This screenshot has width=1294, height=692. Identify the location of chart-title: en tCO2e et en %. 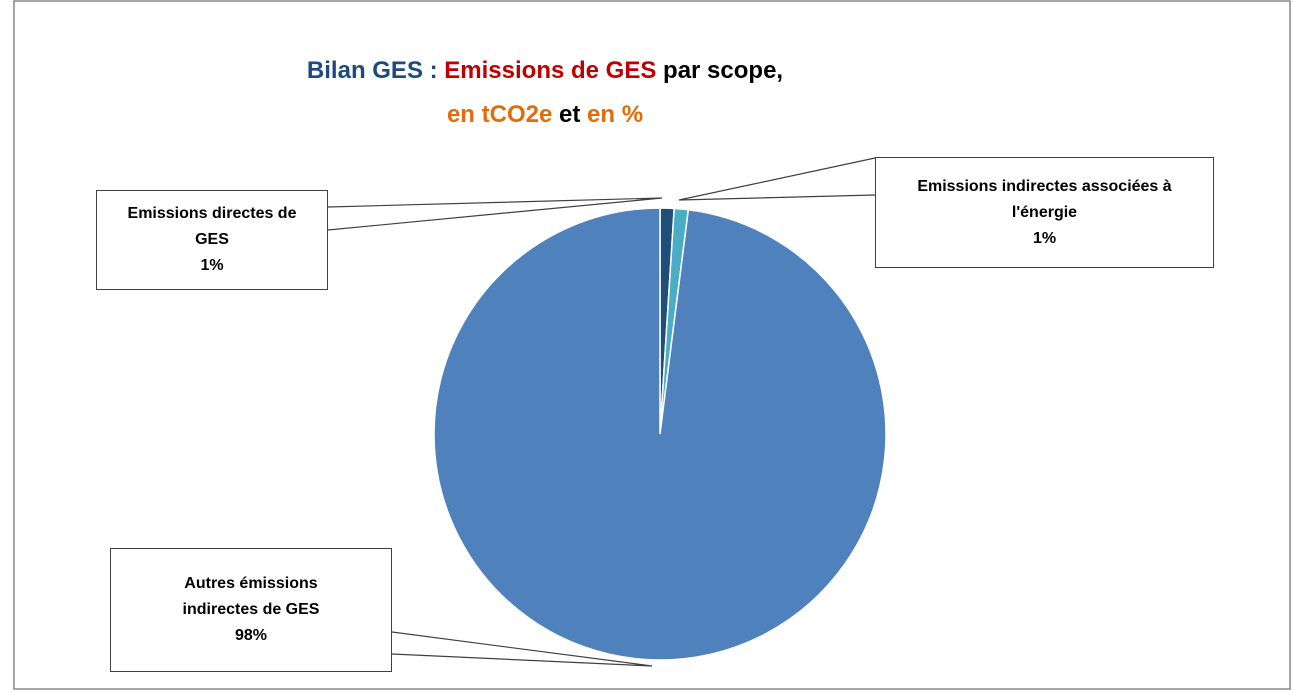
(545, 114).